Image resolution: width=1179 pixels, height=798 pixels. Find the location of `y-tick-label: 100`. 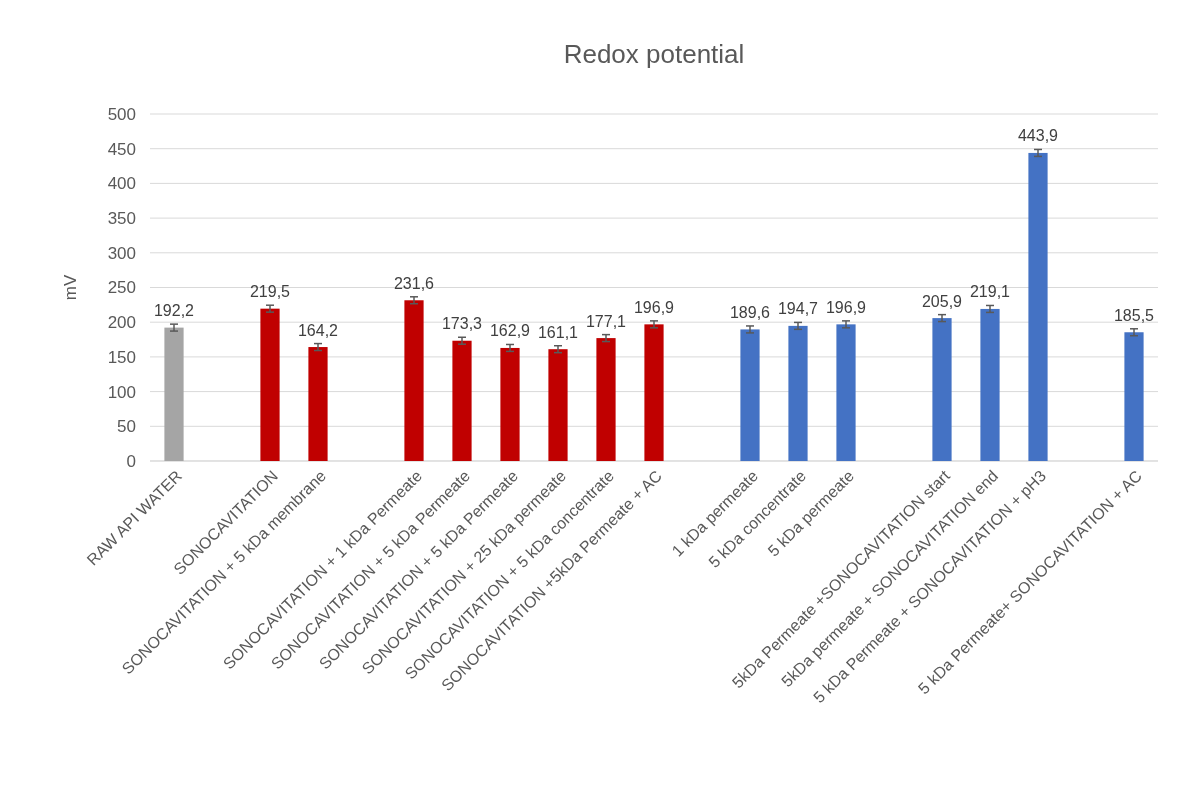

y-tick-label: 100 is located at coordinates (121, 392).